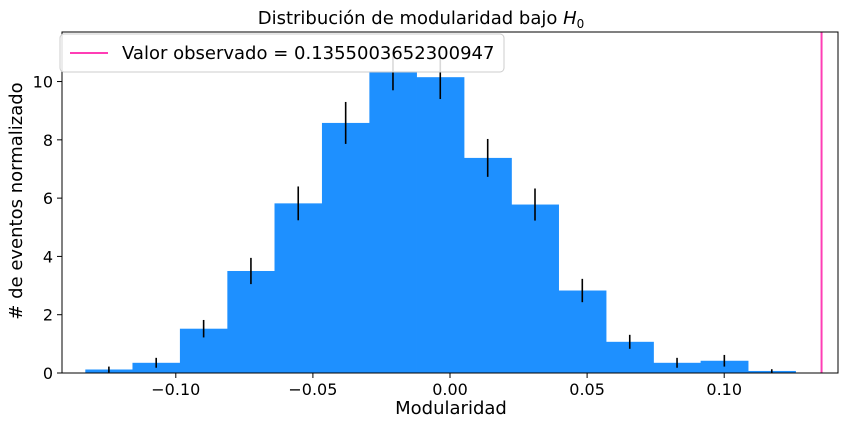  Describe the element at coordinates (48, 256) in the screenshot. I see `y-tick-label: 4` at that location.